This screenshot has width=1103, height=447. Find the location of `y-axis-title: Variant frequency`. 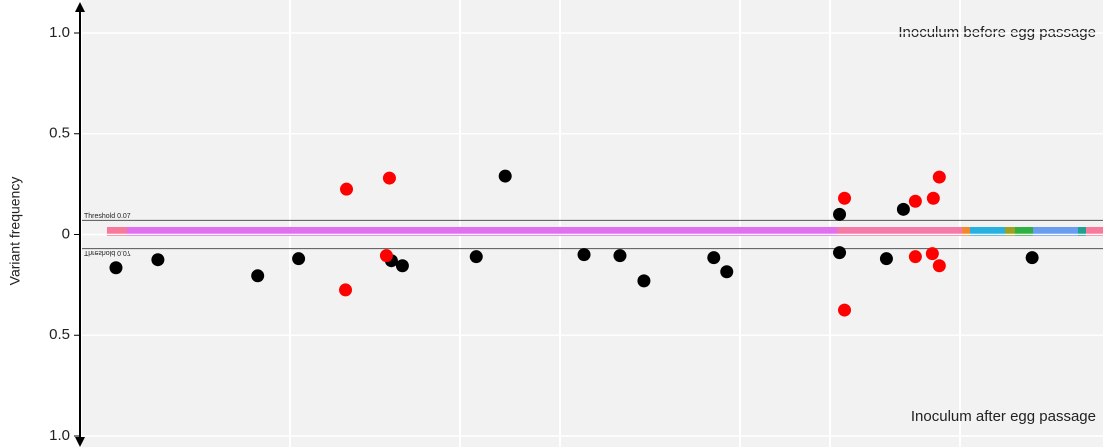

y-axis-title: Variant frequency is located at coordinates (15, 231).